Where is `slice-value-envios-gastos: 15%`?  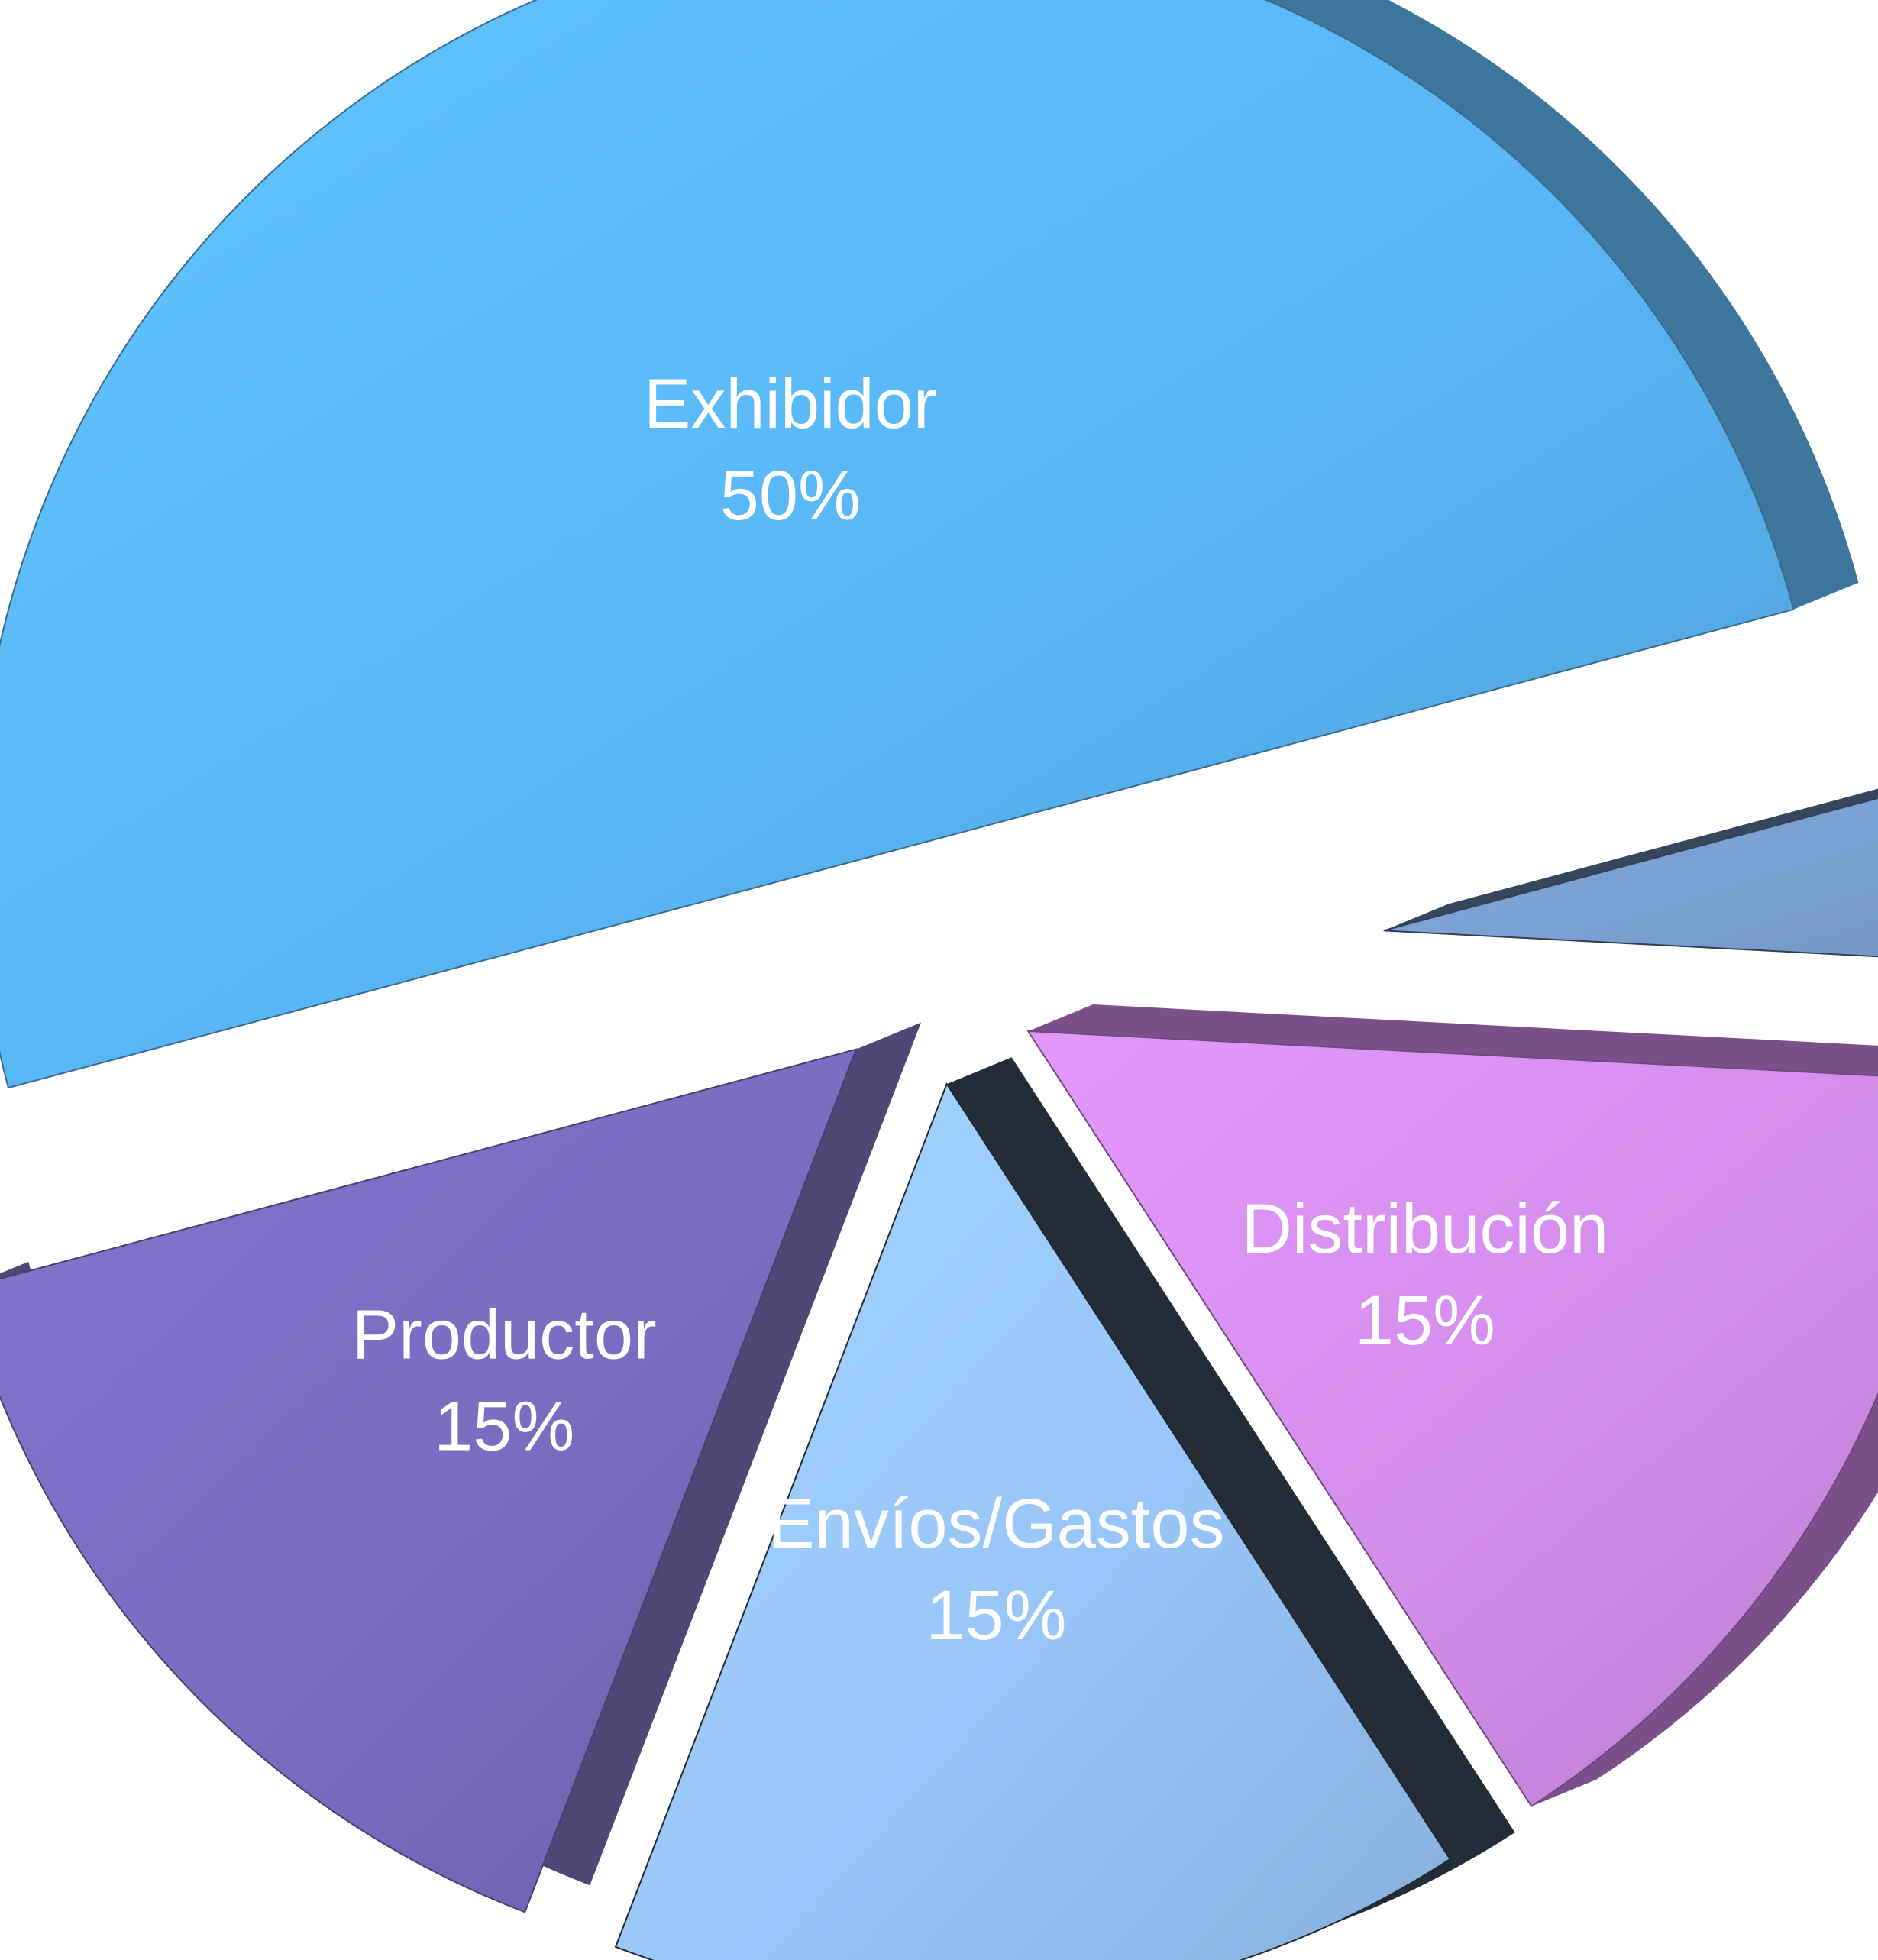
slice-value-envios-gastos: 15% is located at coordinates (996, 1615).